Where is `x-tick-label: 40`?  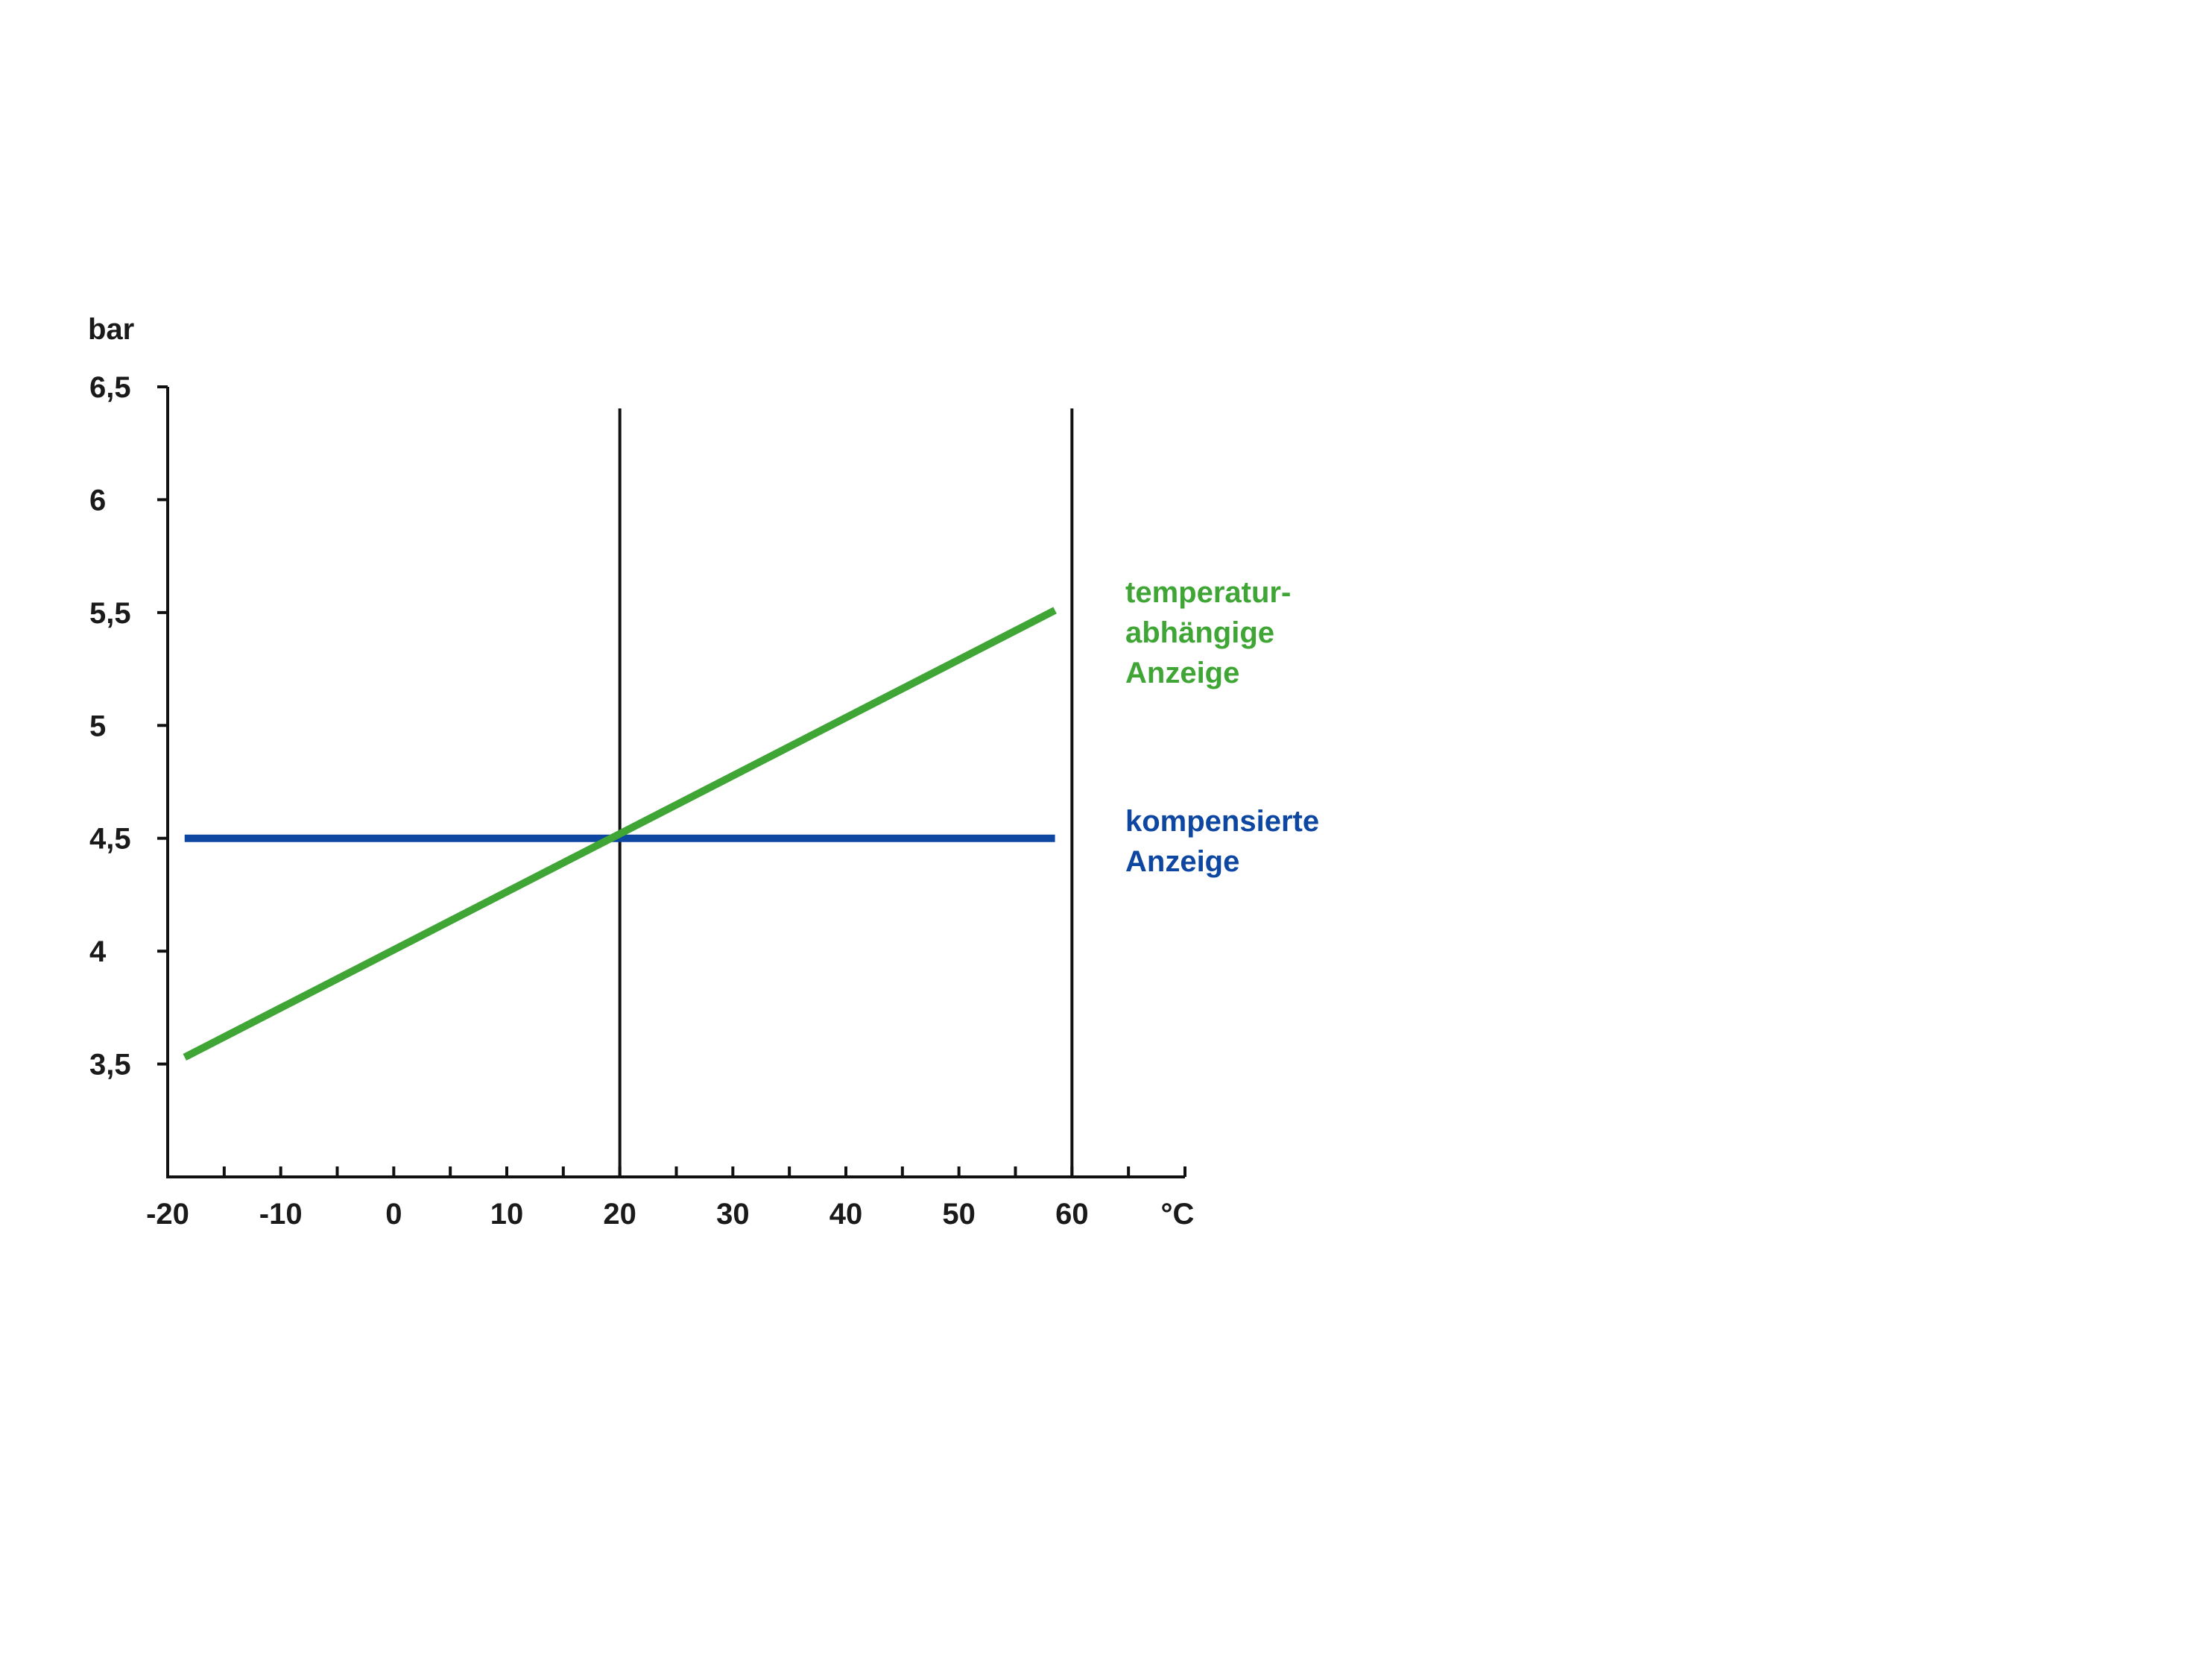
x-tick-label: 40 is located at coordinates (846, 1214).